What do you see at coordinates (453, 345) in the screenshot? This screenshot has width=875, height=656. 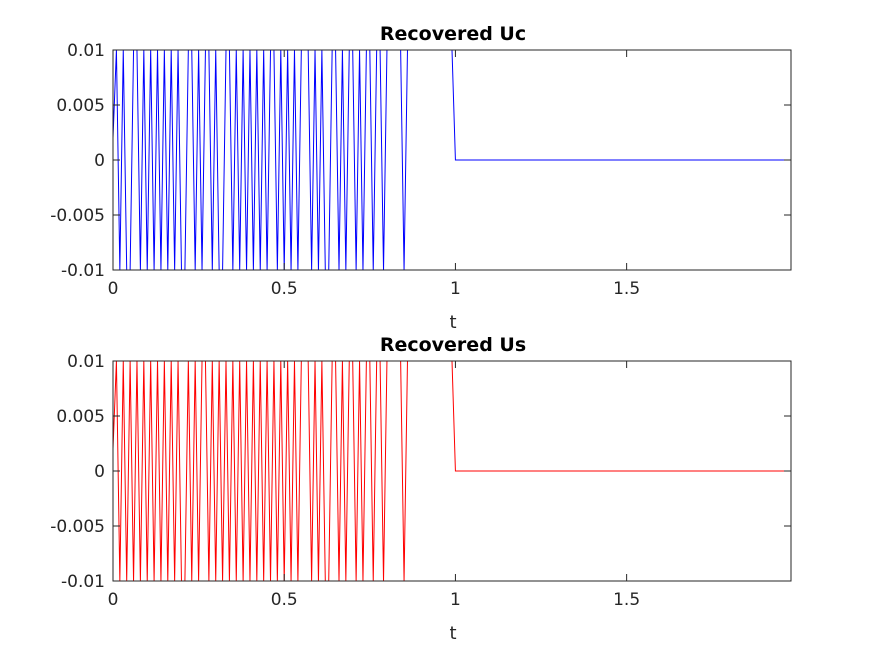 I see `plot-title: Recovered Us` at bounding box center [453, 345].